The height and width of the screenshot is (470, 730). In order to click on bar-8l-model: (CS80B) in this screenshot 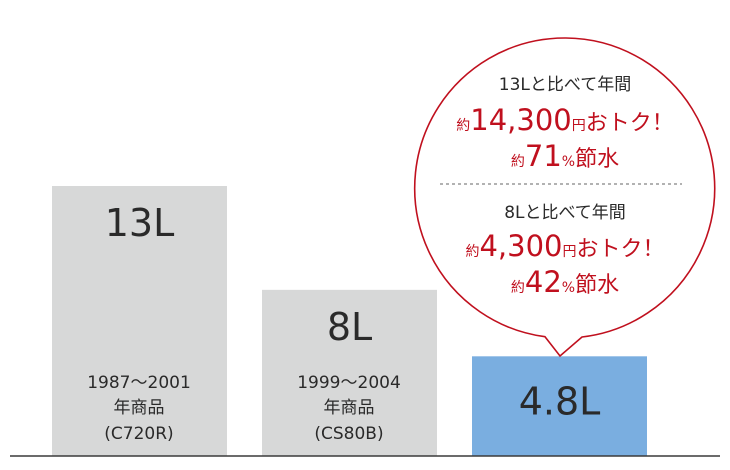, I will do `click(348, 434)`.